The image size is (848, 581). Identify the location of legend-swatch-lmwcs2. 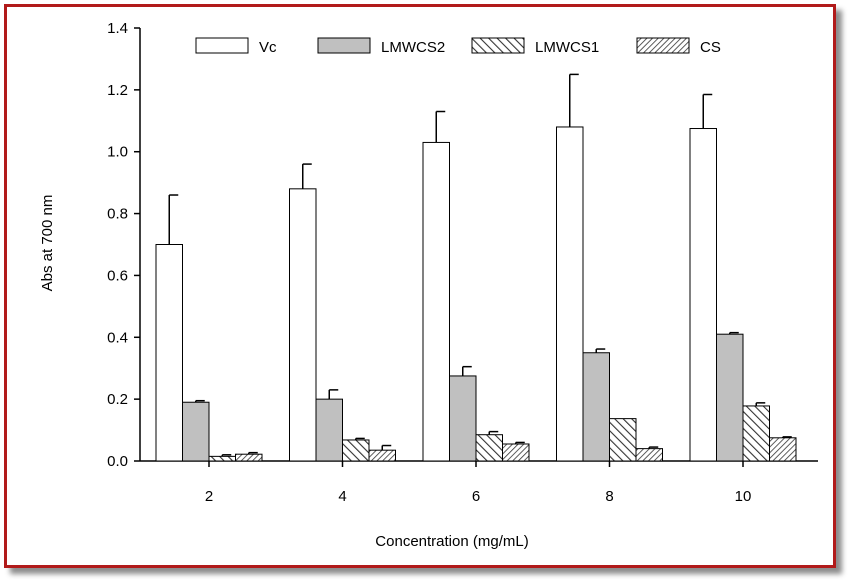
(344, 45).